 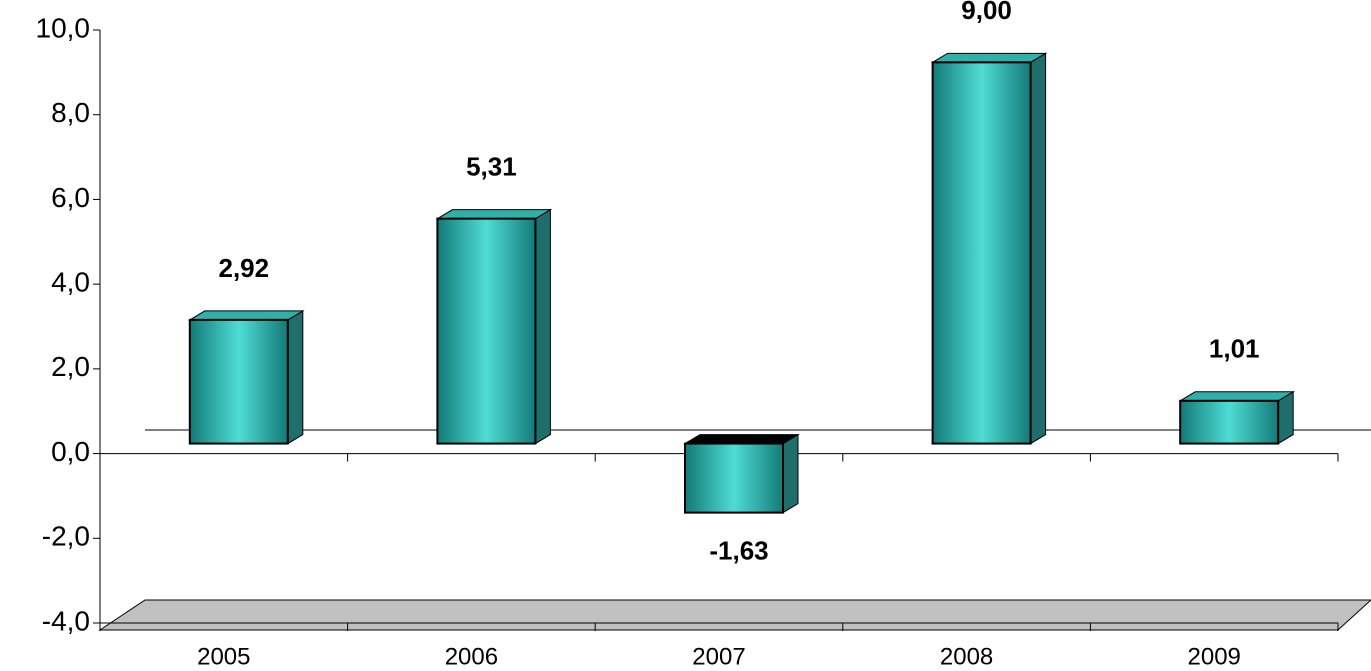 What do you see at coordinates (491, 167) in the screenshot?
I see `value-label: 5,31` at bounding box center [491, 167].